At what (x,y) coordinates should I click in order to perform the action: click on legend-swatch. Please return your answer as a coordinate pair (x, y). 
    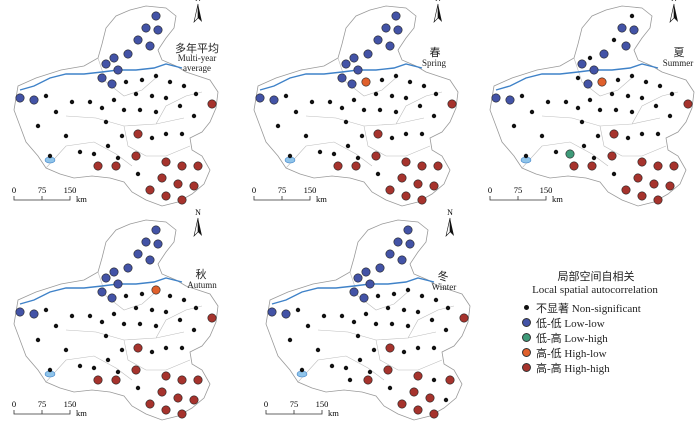
    Looking at the image, I should click on (526, 322).